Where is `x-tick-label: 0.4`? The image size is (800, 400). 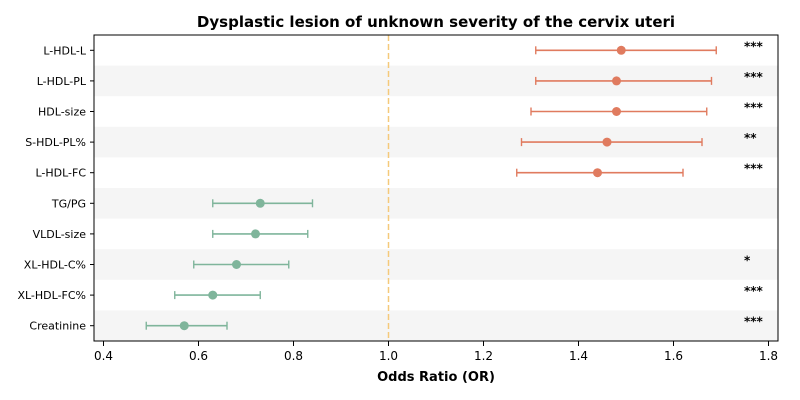
x-tick-label: 0.4 is located at coordinates (103, 356).